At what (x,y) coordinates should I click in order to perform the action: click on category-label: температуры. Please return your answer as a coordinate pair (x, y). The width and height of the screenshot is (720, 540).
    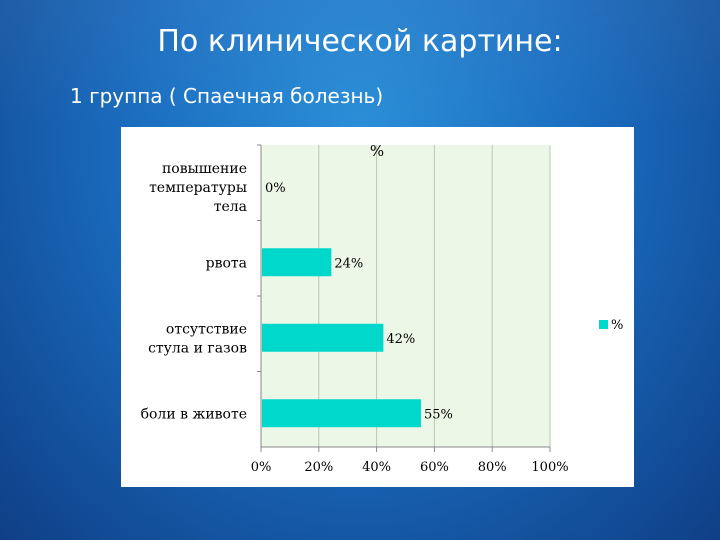
    Looking at the image, I should click on (198, 188).